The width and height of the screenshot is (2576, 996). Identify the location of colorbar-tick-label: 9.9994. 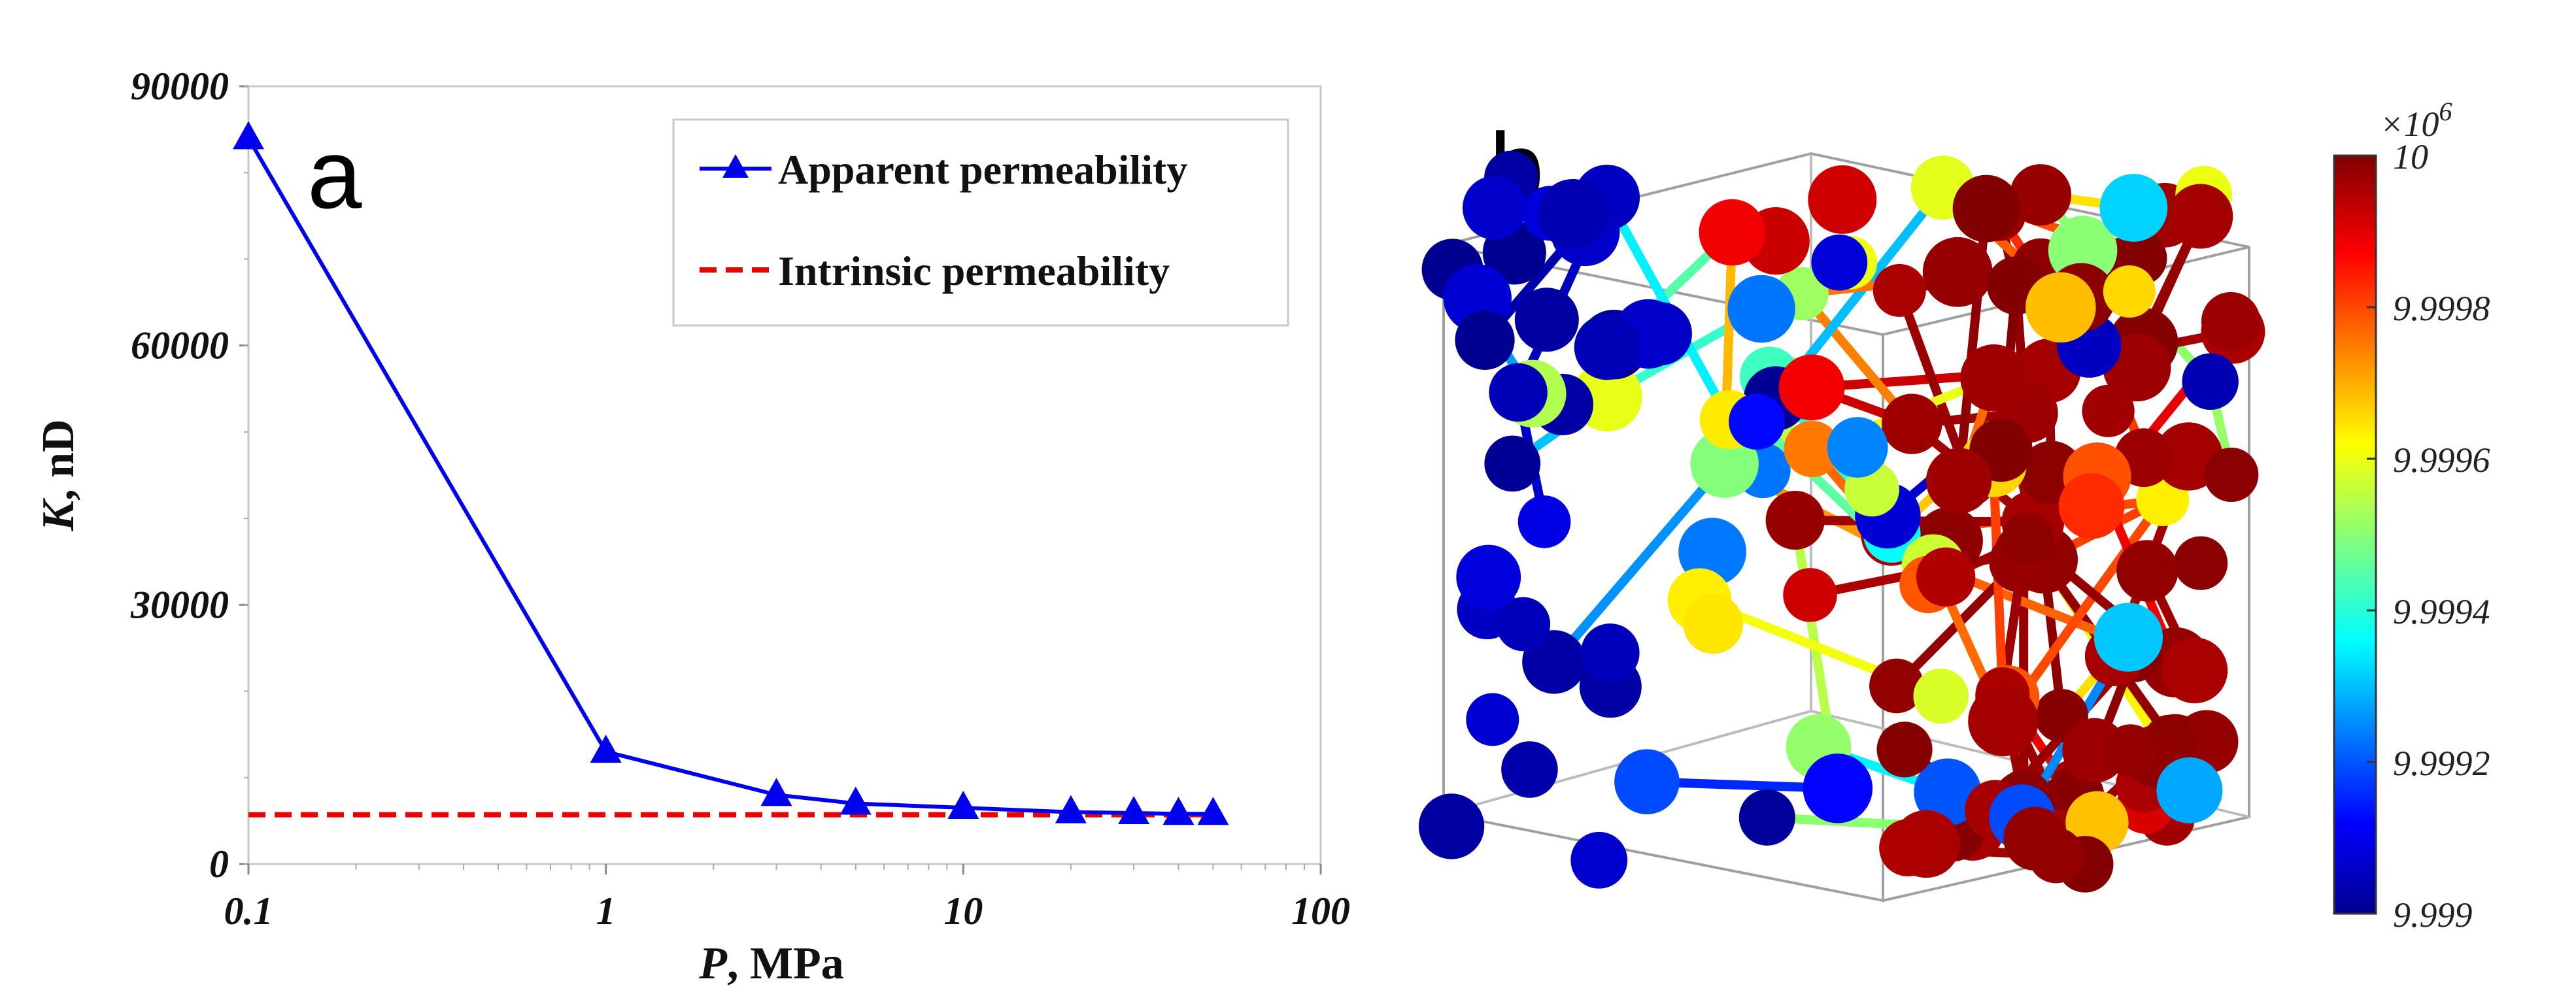
(2441, 611).